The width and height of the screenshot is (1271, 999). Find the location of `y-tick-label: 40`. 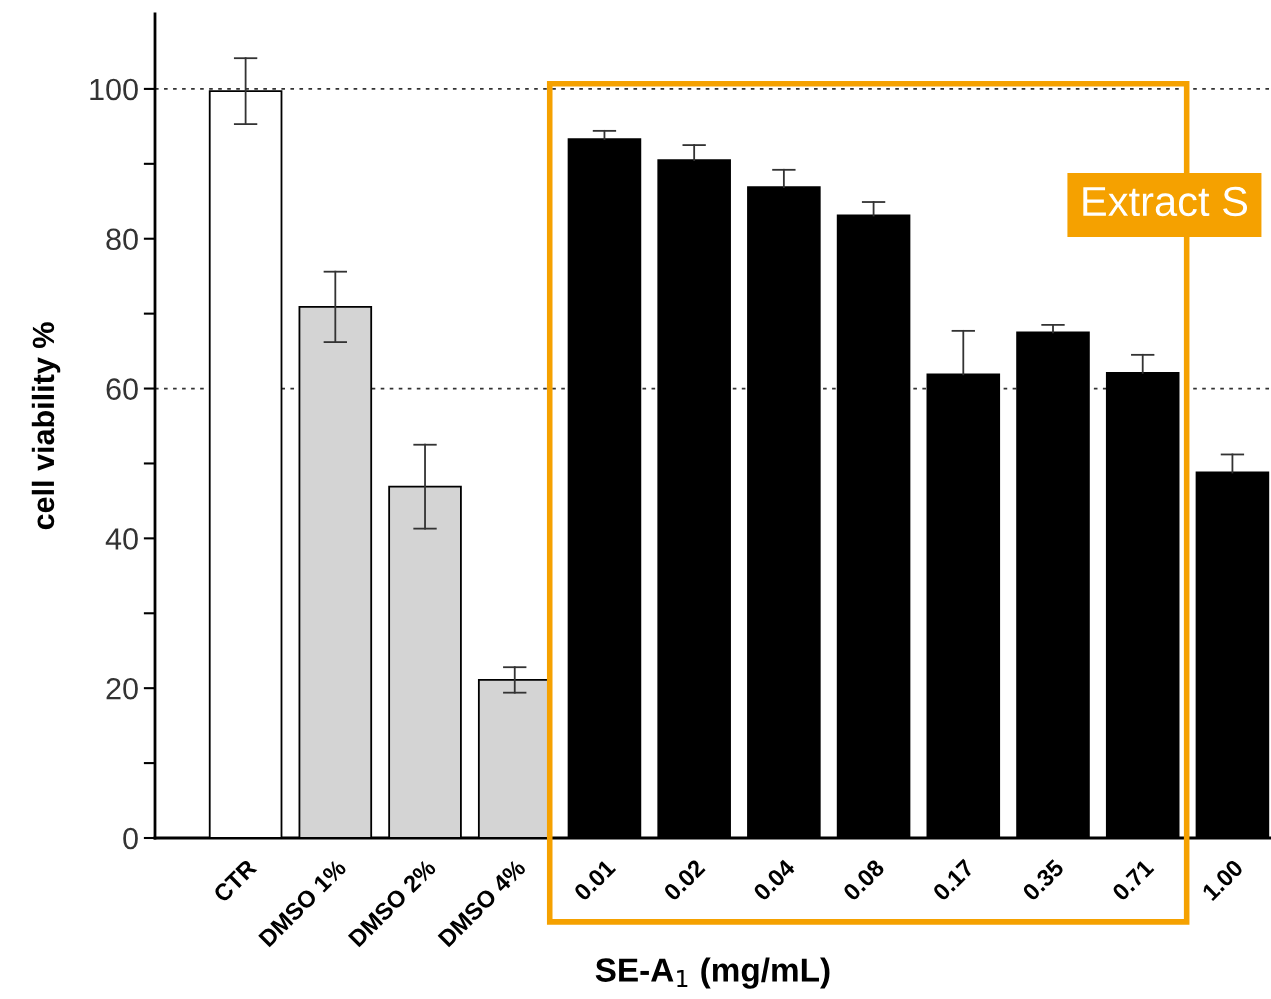

y-tick-label: 40 is located at coordinates (121, 539).